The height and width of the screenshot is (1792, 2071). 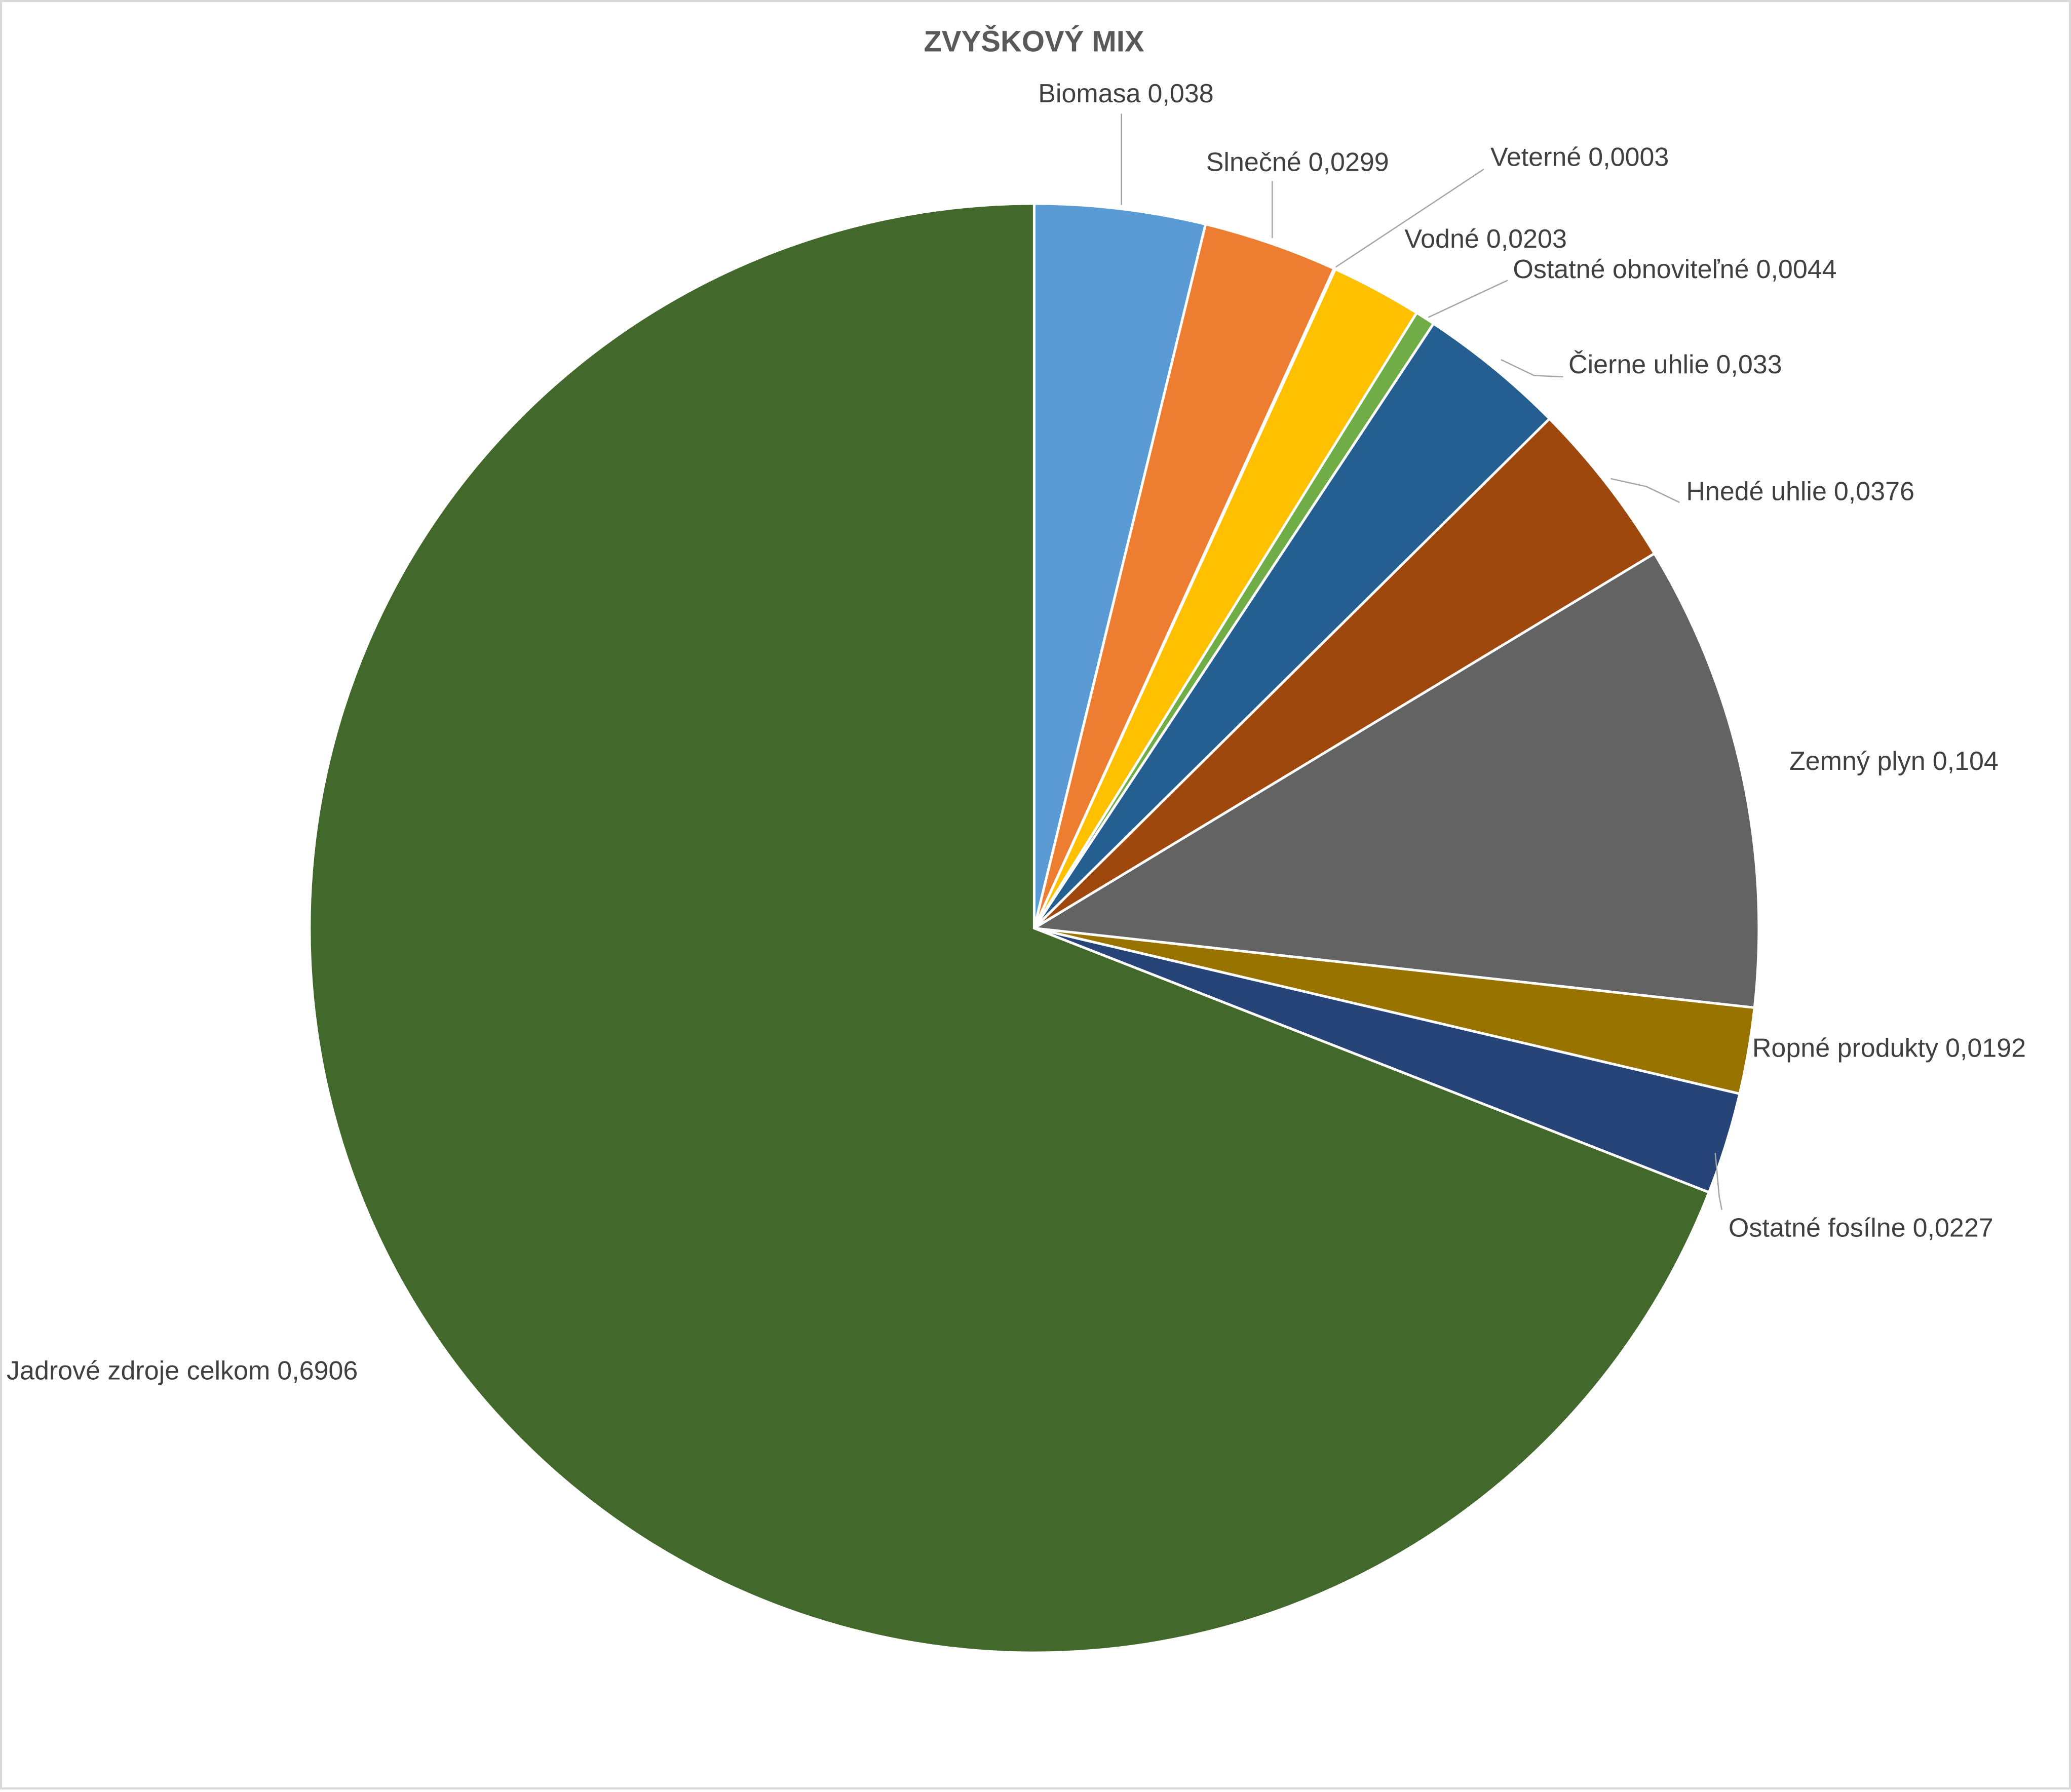 What do you see at coordinates (1349, 162) in the screenshot?
I see `value-label: 0,0299` at bounding box center [1349, 162].